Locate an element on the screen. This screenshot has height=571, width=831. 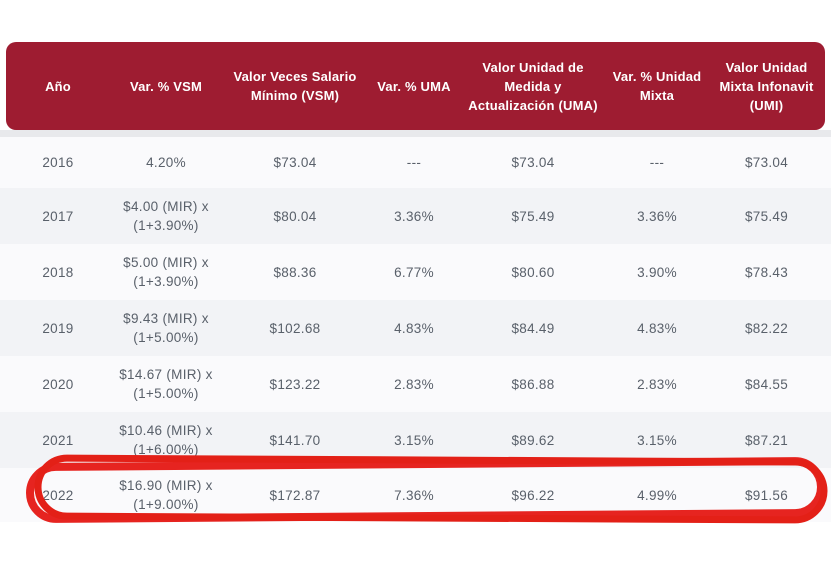
cell-var_uma: 3.15% is located at coordinates (414, 440).